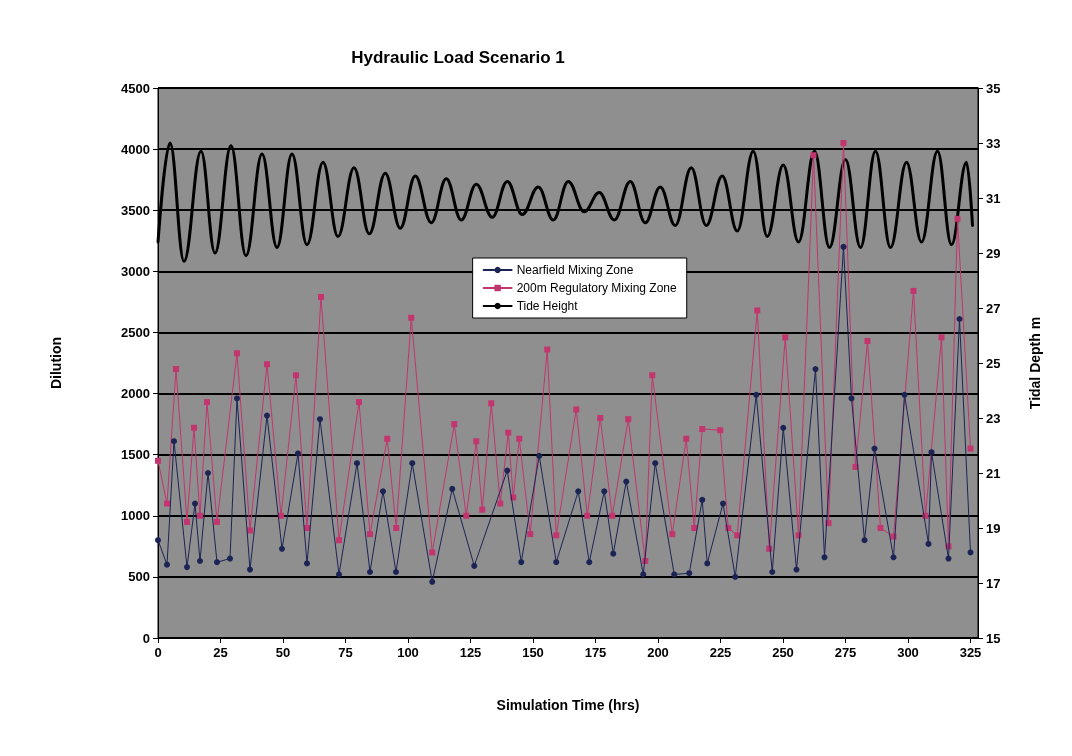  What do you see at coordinates (345, 652) in the screenshot?
I see `x-tick-label: 75` at bounding box center [345, 652].